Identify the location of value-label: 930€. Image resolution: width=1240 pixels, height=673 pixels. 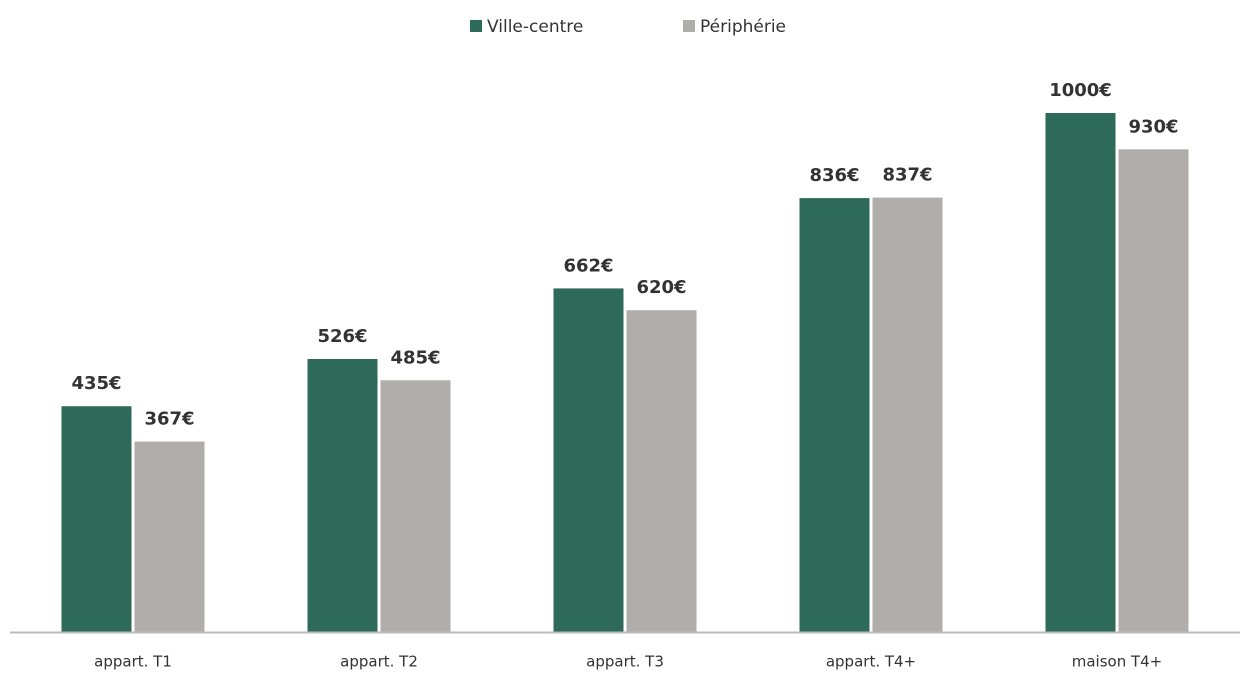
(1153, 126).